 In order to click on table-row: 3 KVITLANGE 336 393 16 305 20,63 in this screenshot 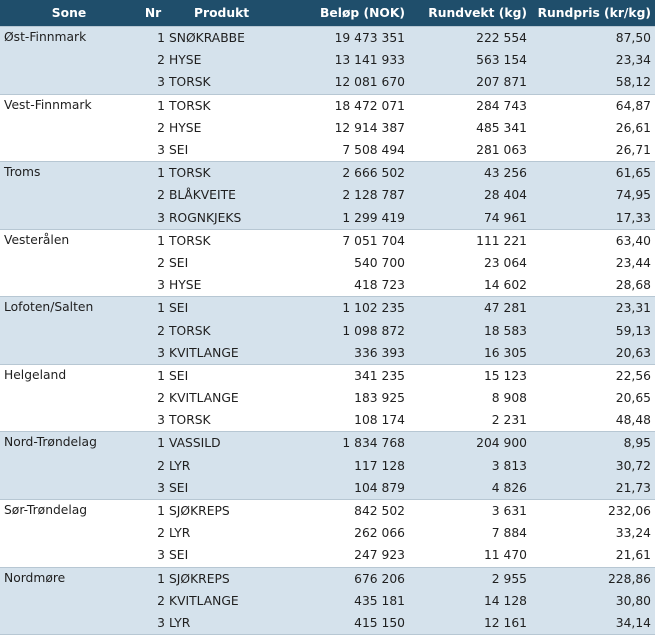, I will do `click(327, 353)`.